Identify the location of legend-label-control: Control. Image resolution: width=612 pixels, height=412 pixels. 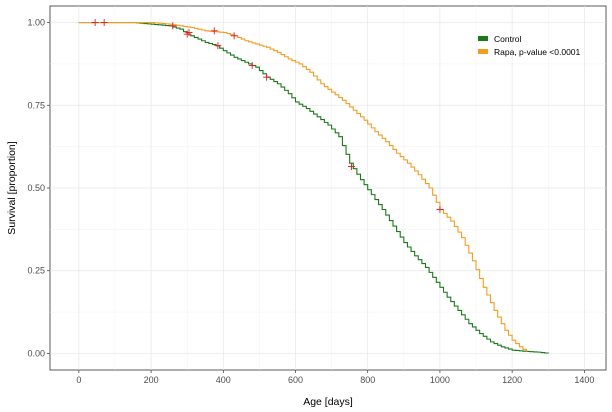
(508, 39).